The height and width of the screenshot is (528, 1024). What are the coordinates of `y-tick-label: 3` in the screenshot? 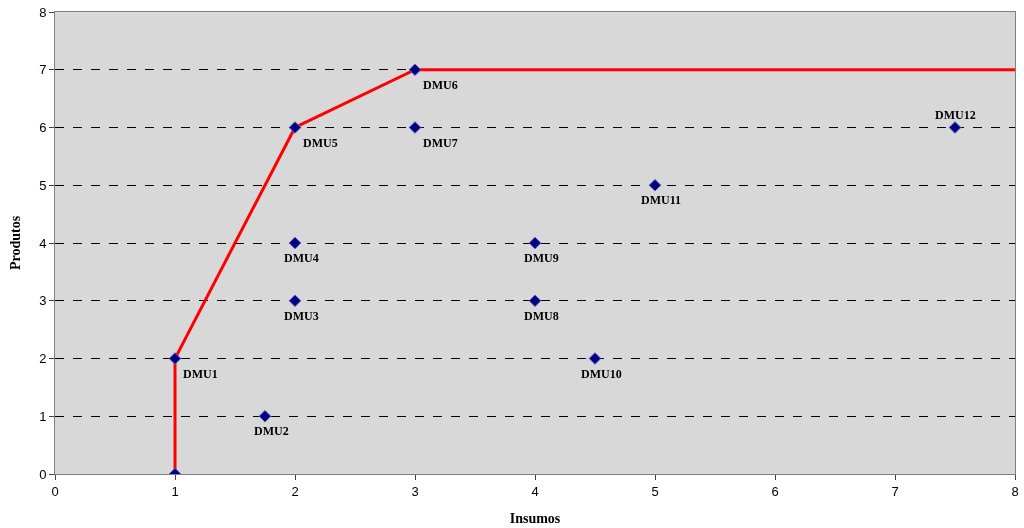 It's located at (43, 301).